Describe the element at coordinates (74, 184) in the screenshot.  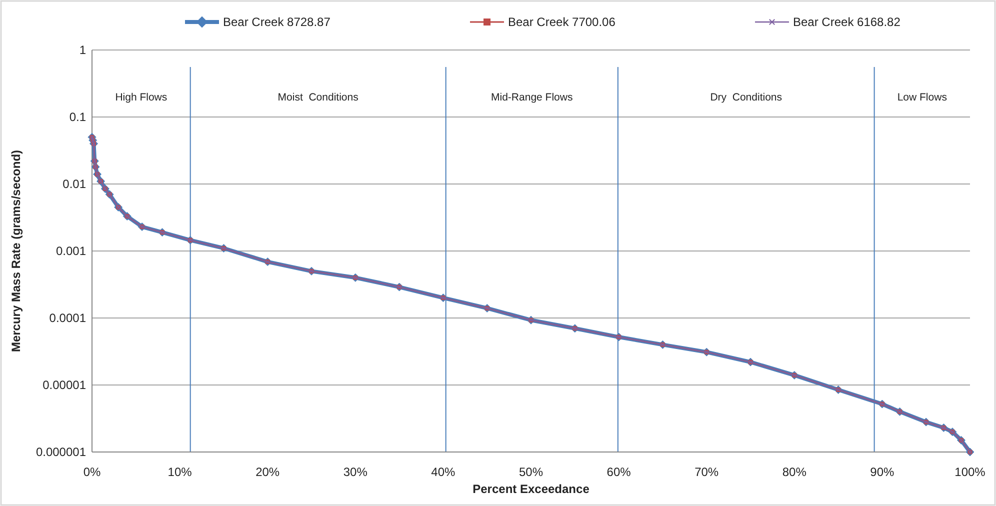
I see `y-tick-label: 0.01` at that location.